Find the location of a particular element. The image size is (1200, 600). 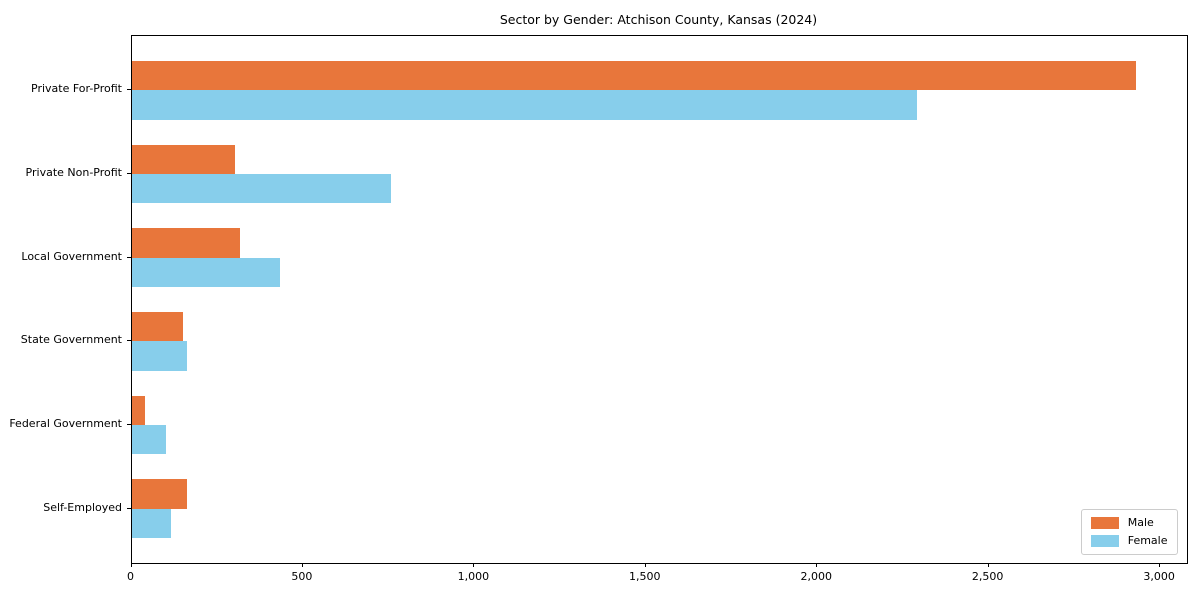

female-swatch-icon is located at coordinates (1104, 541).